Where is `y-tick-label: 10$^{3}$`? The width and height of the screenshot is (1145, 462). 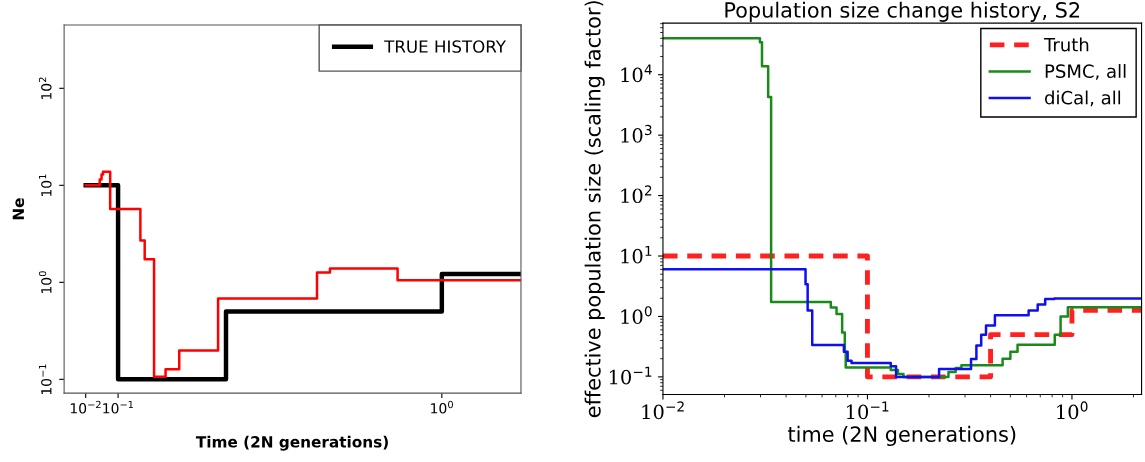
y-tick-label: 10$^{3}$ is located at coordinates (636, 133).